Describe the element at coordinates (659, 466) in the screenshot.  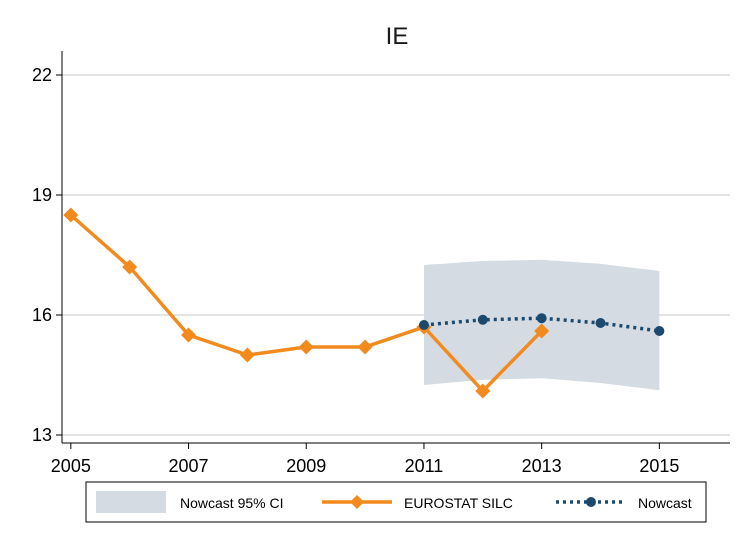
I see `x-tick-label: 2015` at that location.